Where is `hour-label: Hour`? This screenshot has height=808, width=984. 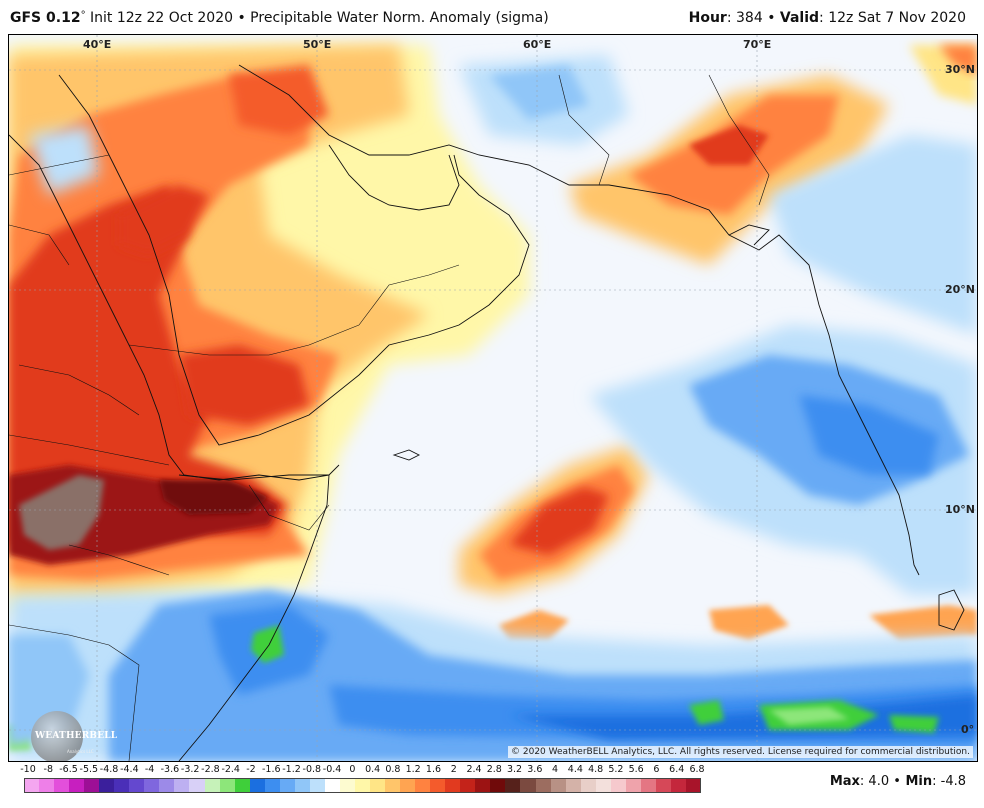
hour-label: Hour is located at coordinates (707, 18).